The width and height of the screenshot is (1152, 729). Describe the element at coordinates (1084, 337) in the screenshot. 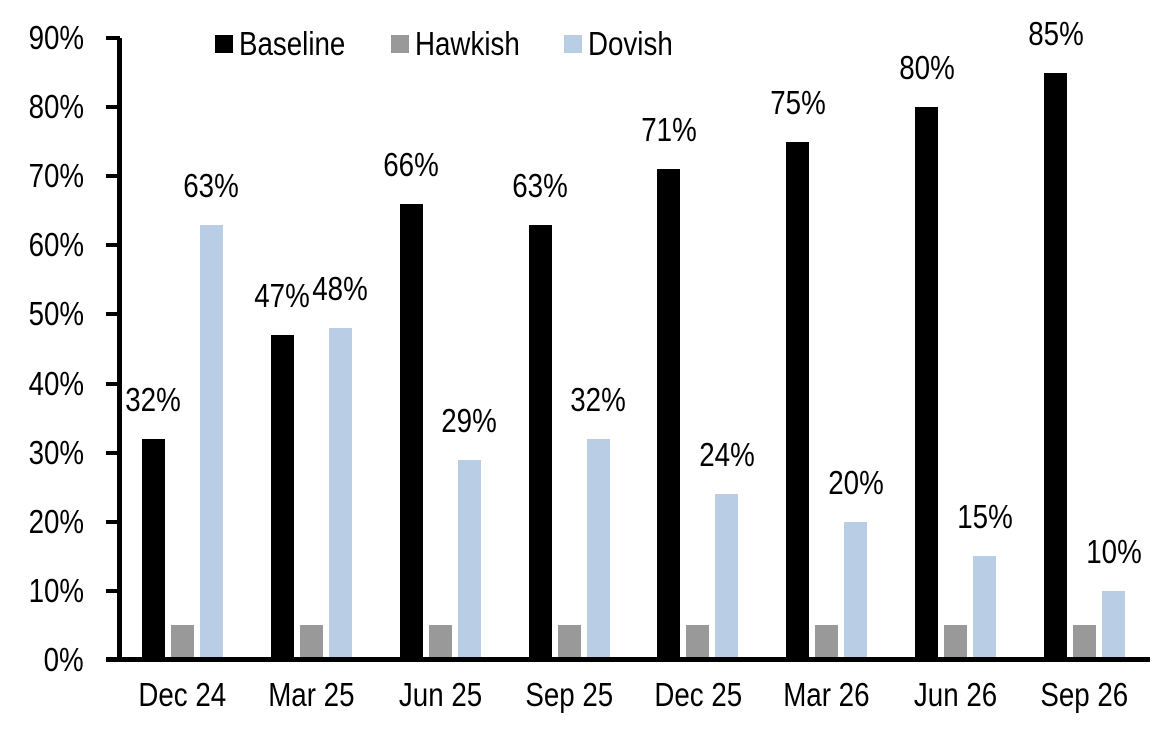

I see `bar-group-sep-26: 85% 10%` at that location.